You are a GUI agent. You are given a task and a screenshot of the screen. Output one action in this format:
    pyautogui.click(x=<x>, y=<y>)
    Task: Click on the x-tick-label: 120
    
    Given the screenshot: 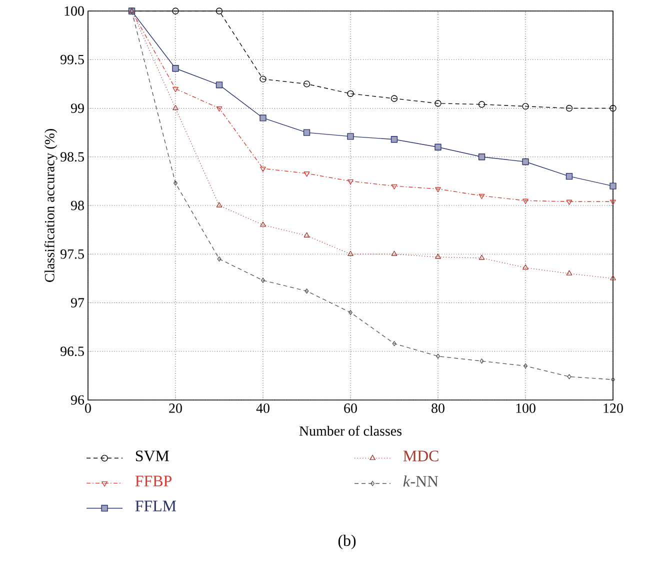 What is the action you would take?
    pyautogui.click(x=613, y=408)
    